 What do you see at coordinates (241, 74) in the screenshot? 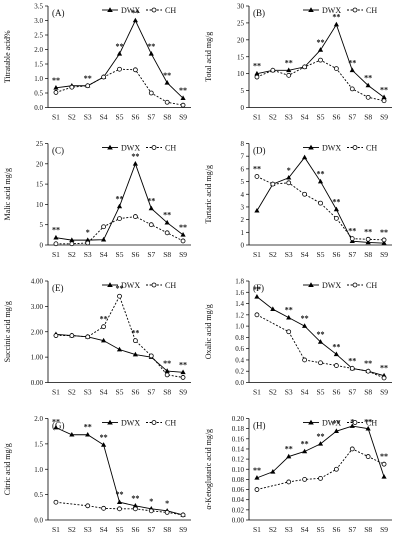
I see `y-tick-label: 10` at bounding box center [241, 74].